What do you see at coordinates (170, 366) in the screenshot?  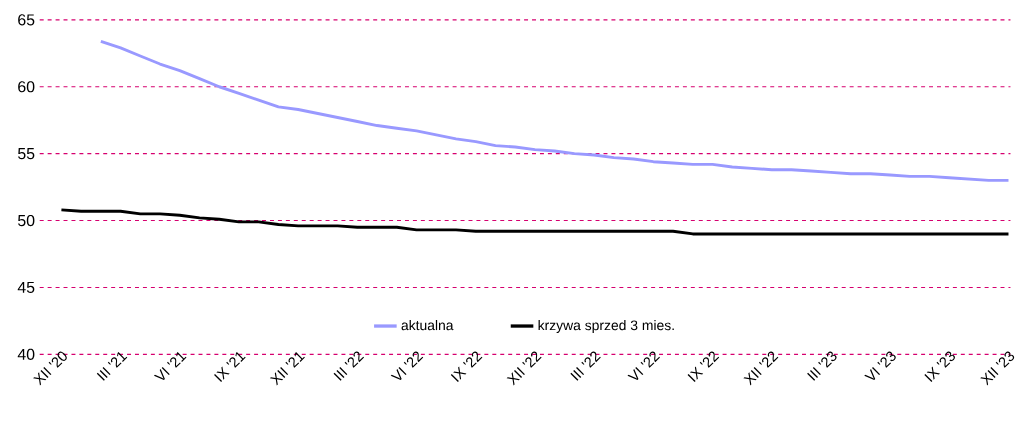 I see `x-tick-label: VI '21` at bounding box center [170, 366].